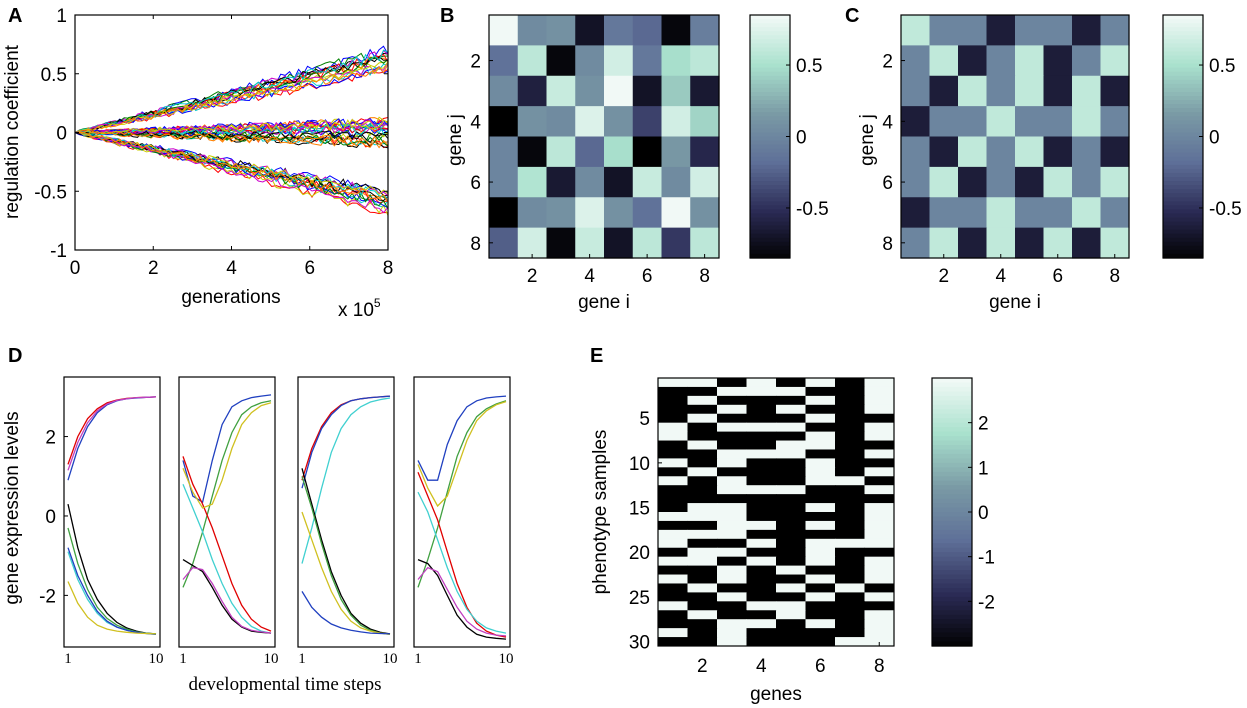 The height and width of the screenshot is (708, 1247). What do you see at coordinates (761, 666) in the screenshot?
I see `panel-e-xtick-label: 4` at bounding box center [761, 666].